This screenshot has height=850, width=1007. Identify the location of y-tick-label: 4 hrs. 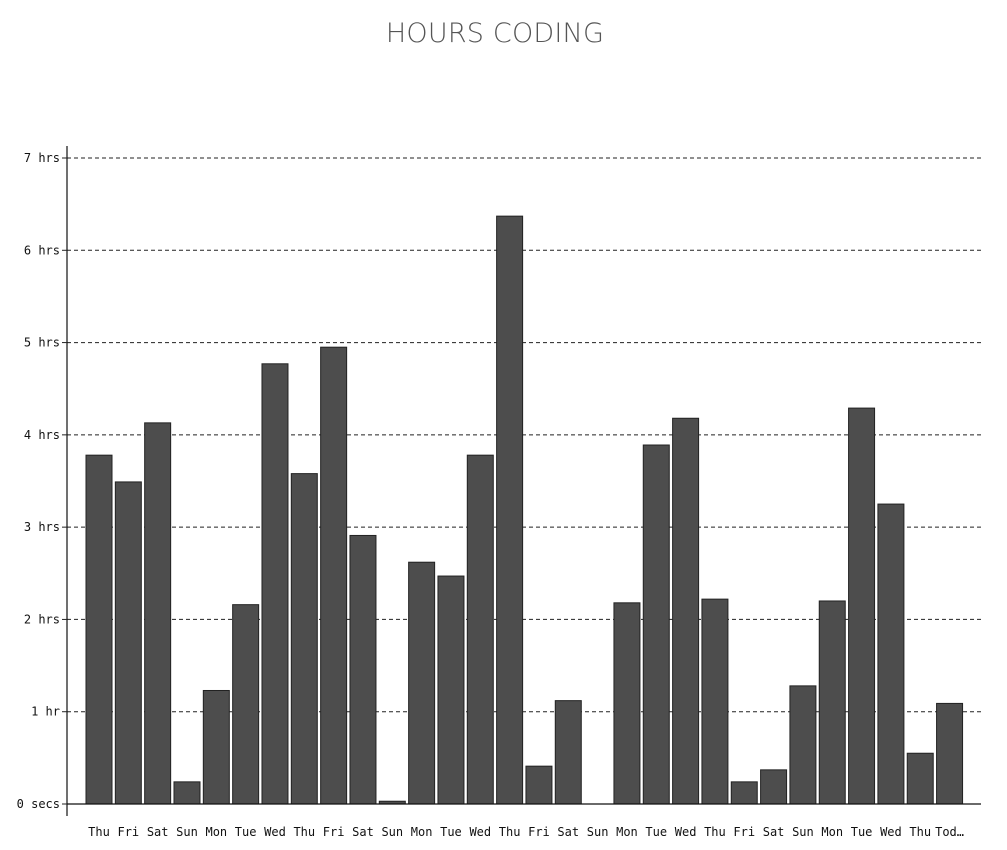
(42, 435).